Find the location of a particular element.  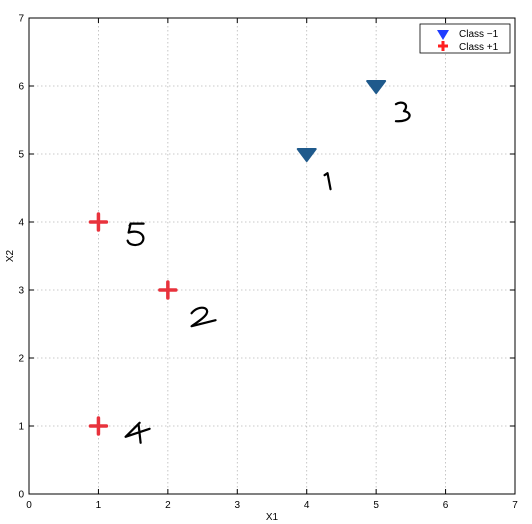

x-tick-label: 3 is located at coordinates (238, 505).